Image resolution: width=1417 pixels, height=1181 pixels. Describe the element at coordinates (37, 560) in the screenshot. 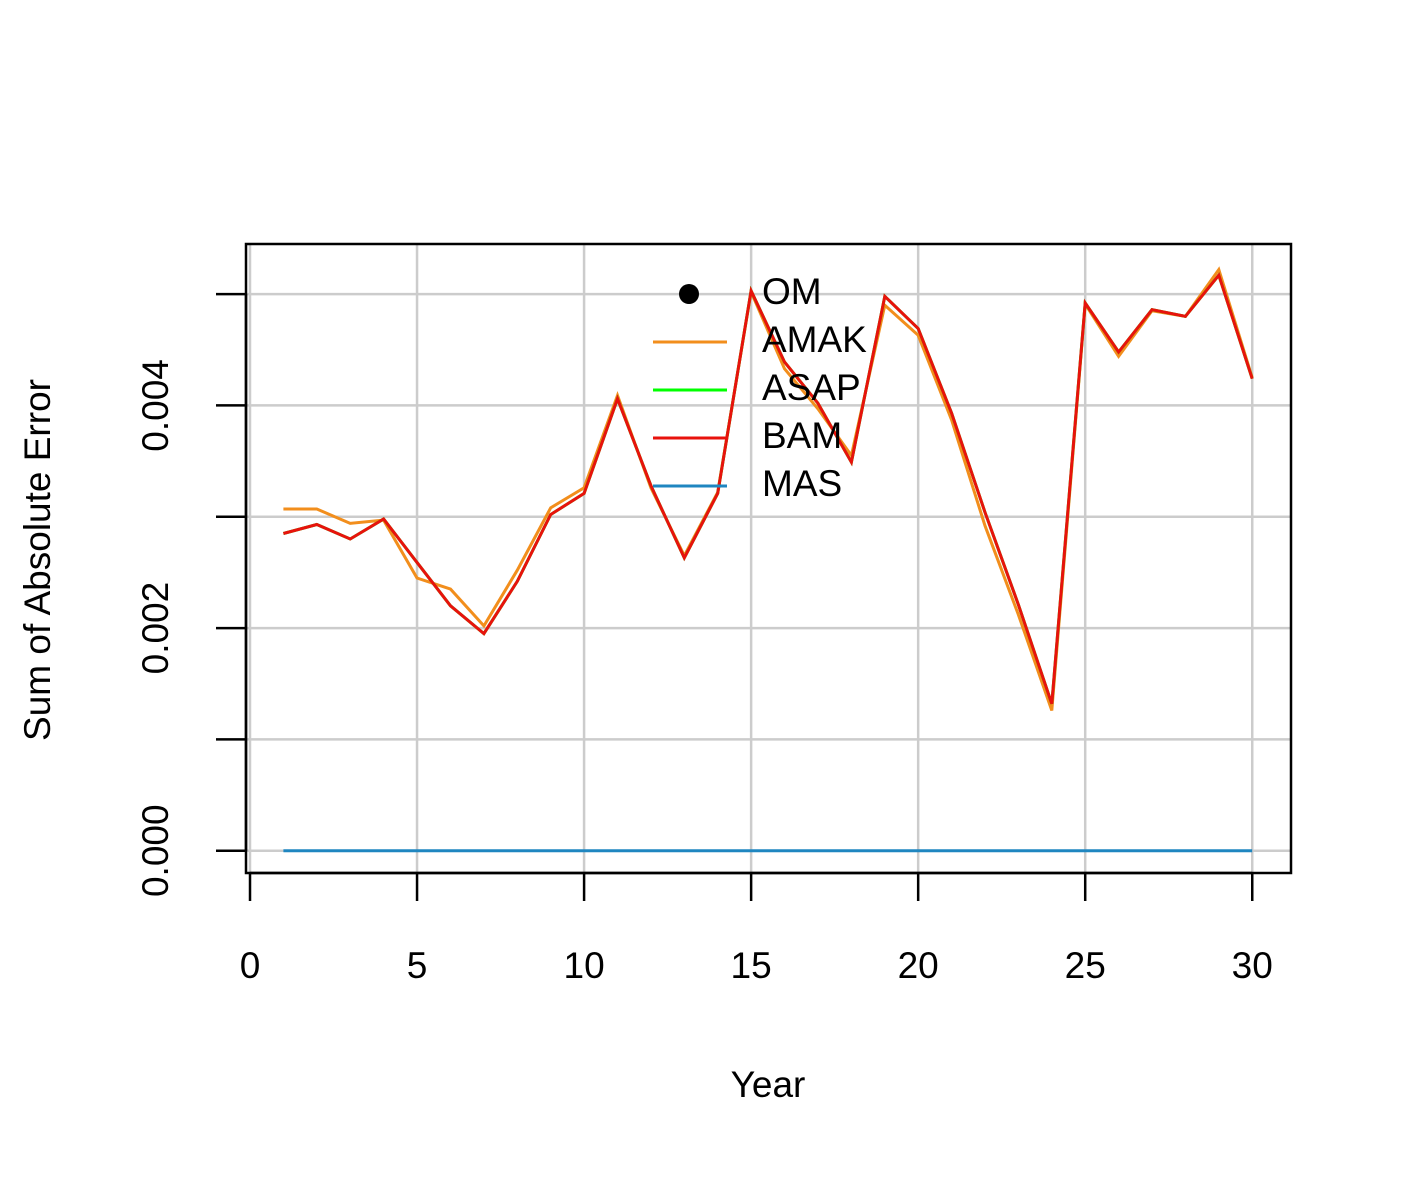

I see `y-axis-title: Sum of Absolute Error` at that location.